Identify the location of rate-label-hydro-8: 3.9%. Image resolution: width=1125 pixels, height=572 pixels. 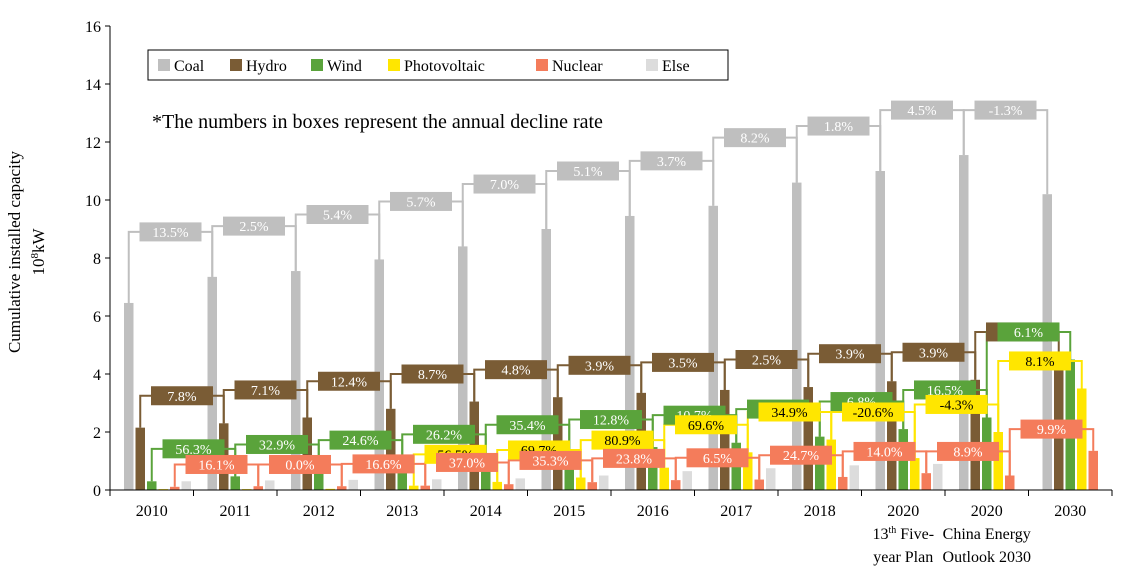
(850, 355).